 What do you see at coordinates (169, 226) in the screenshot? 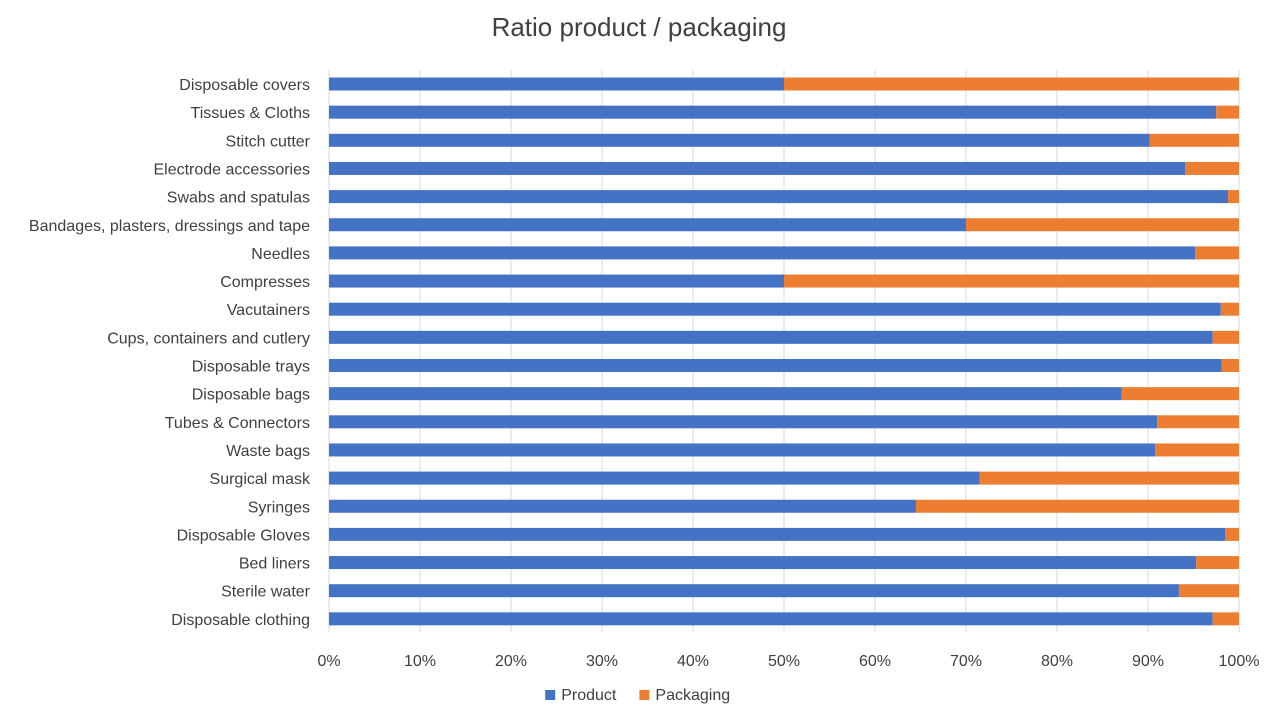
I see `category-label: Bandages, plasters, dressings and tape` at bounding box center [169, 226].